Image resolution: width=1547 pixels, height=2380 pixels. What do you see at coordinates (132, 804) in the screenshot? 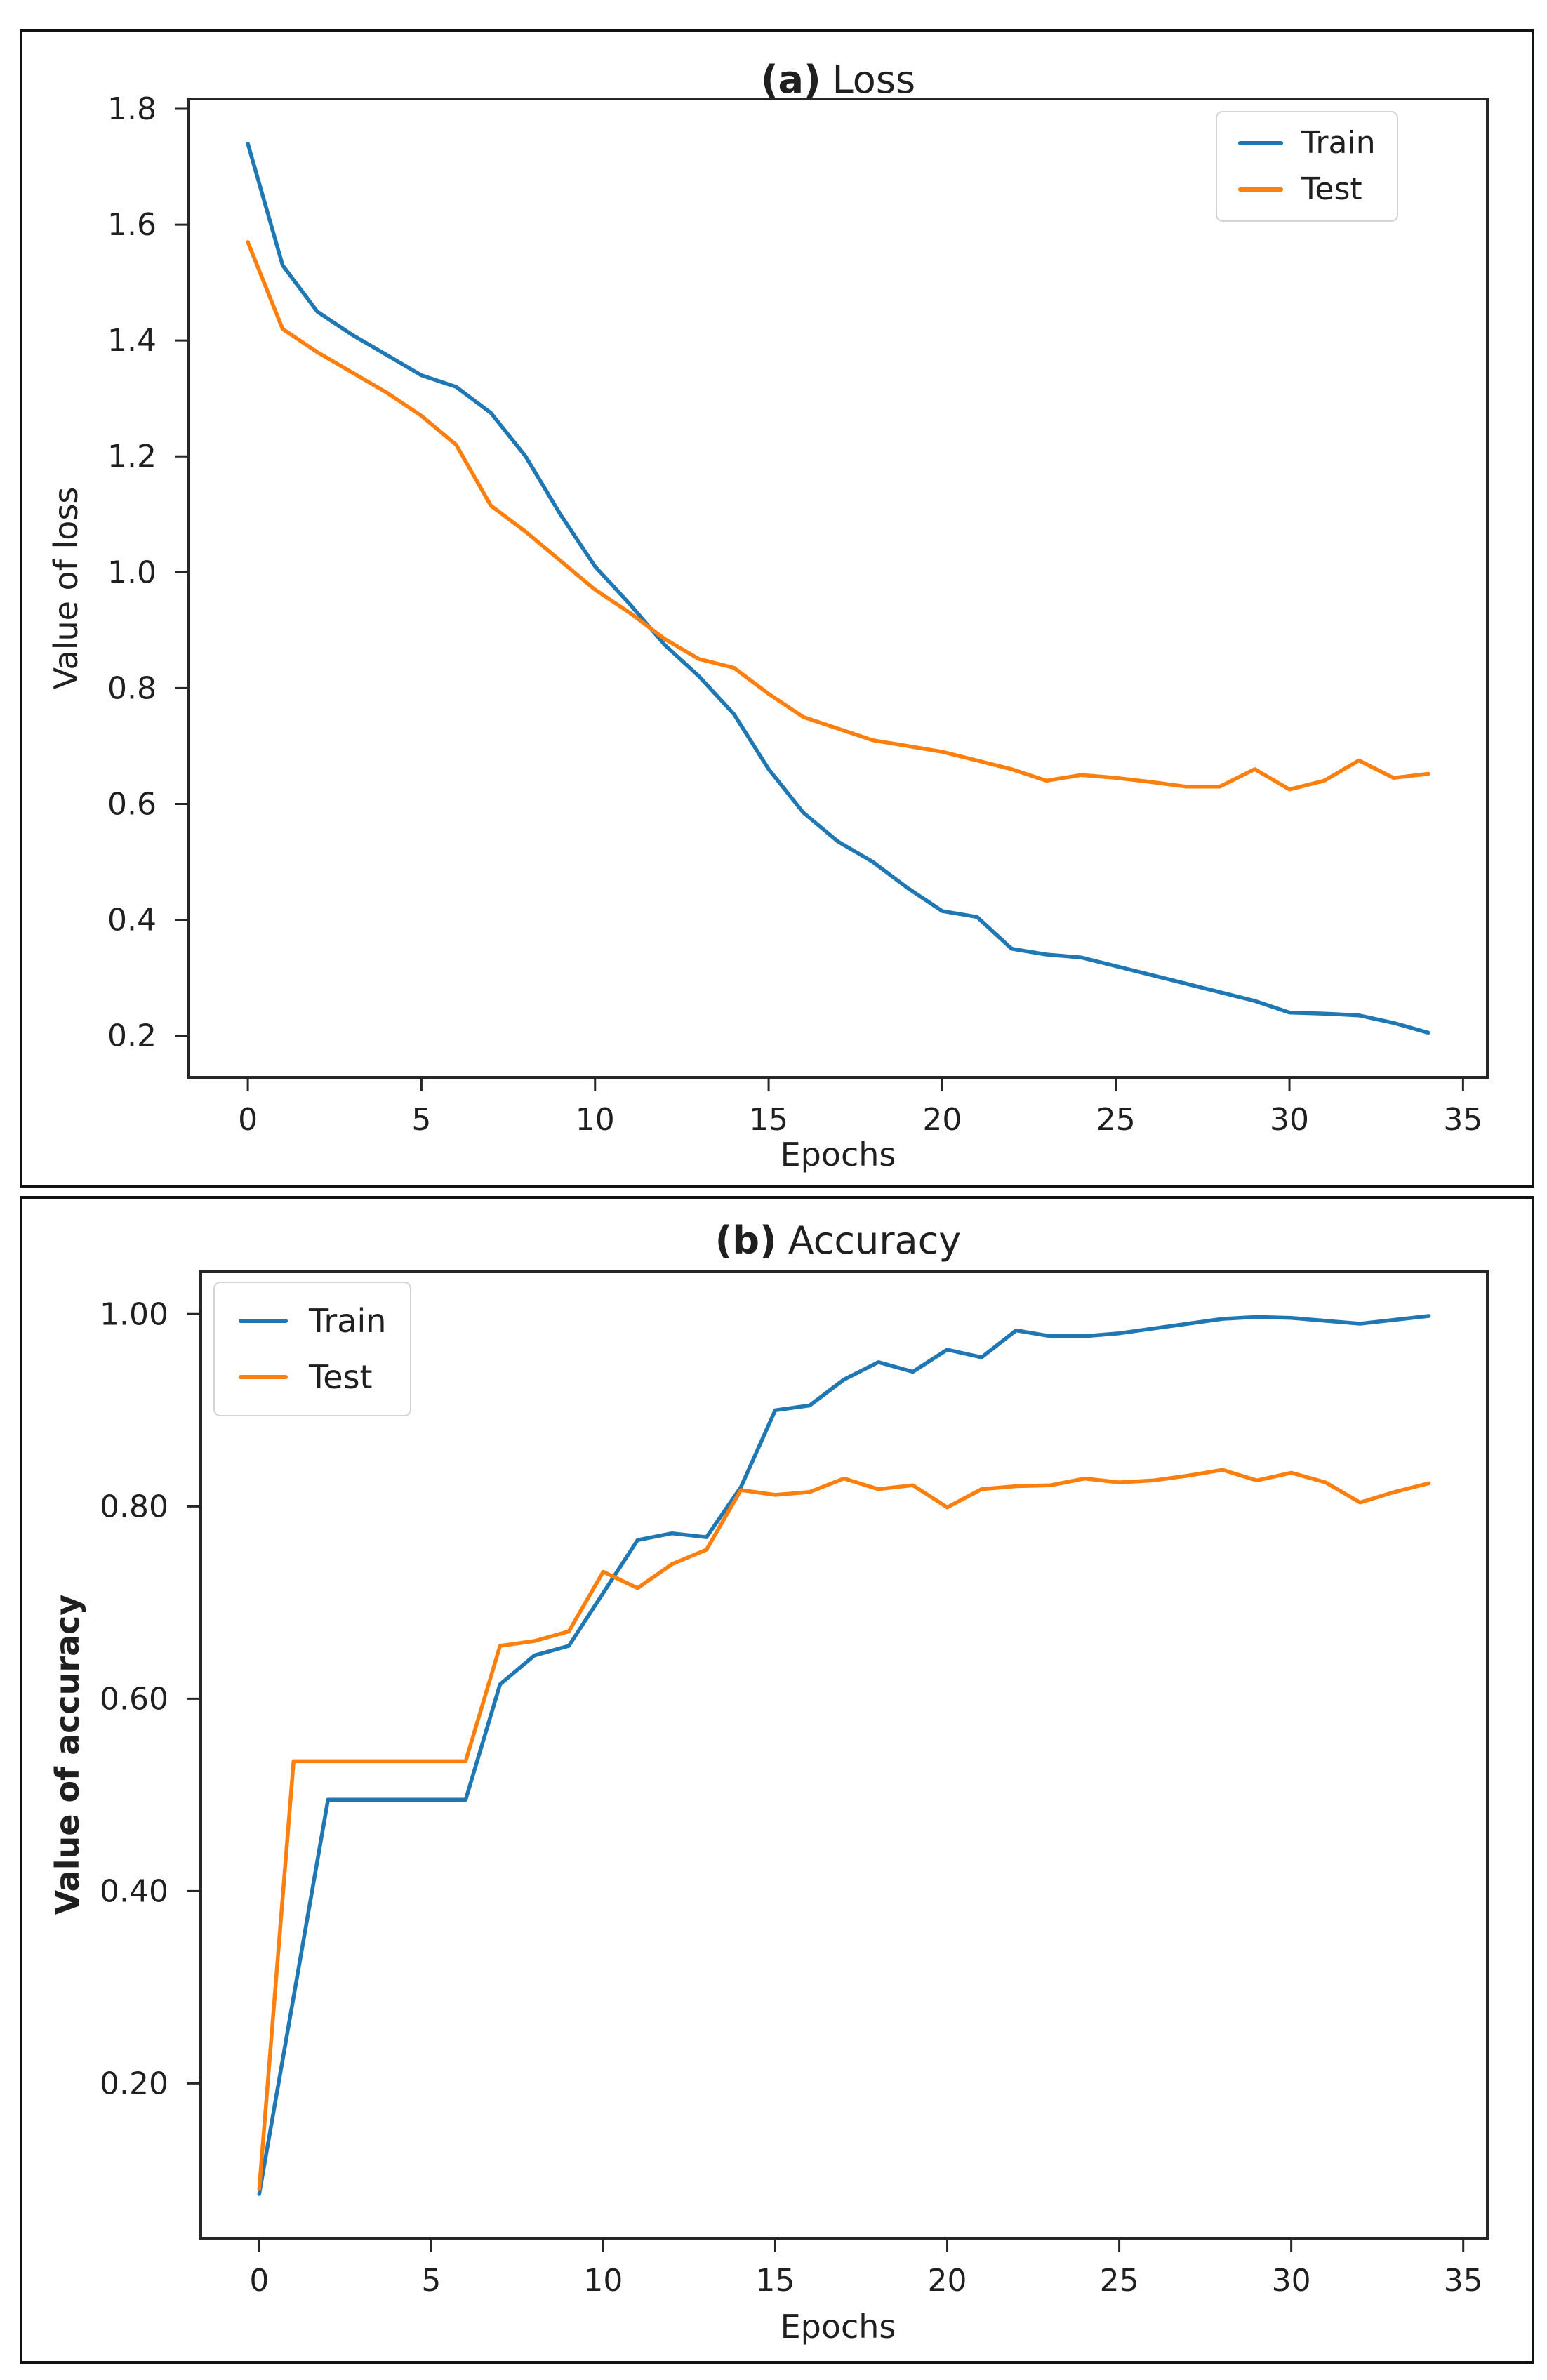
I see `y-tick-label: 0.6` at bounding box center [132, 804].